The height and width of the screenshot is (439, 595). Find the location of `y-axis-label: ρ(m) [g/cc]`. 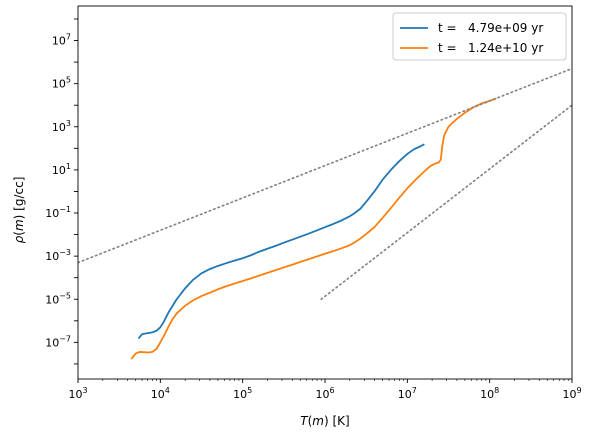

y-axis-label: ρ(m) [g/cc] is located at coordinates (19, 210).